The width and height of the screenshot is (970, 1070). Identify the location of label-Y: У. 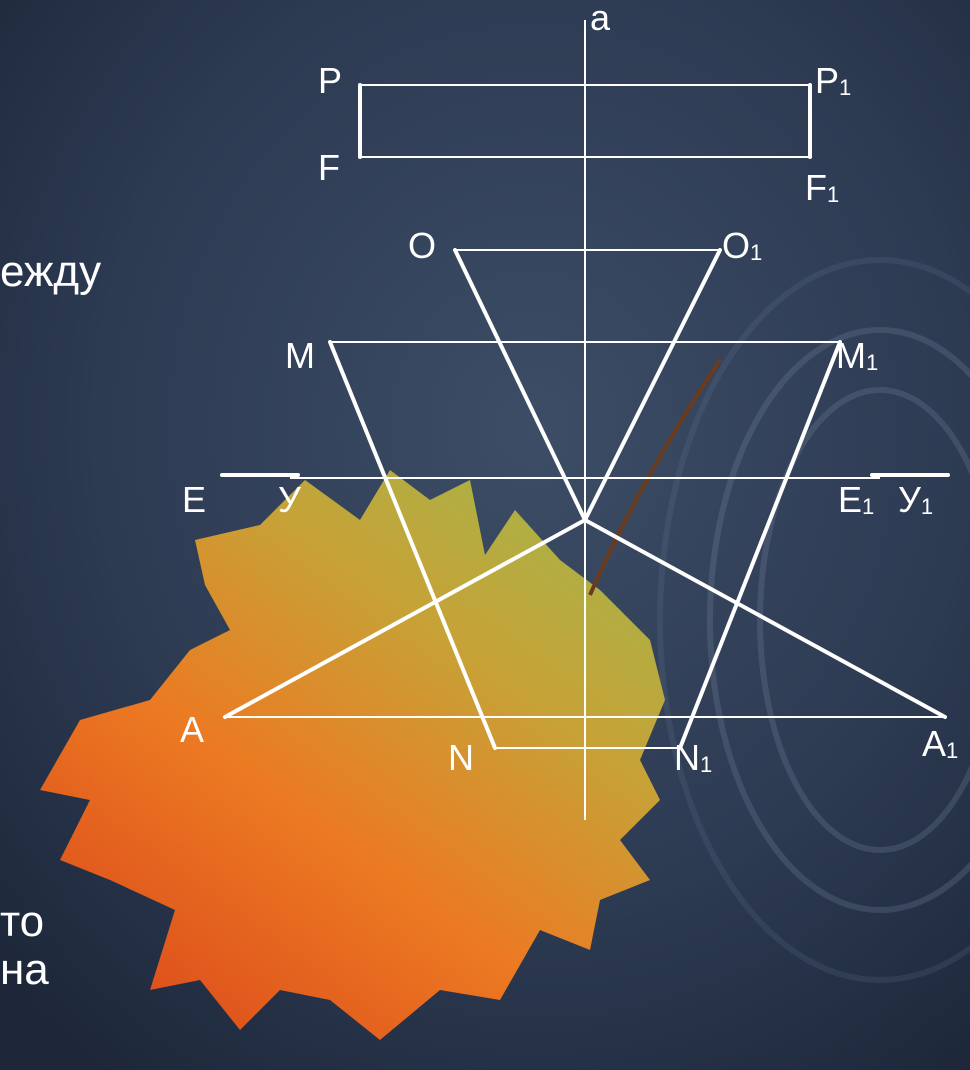
(289, 499).